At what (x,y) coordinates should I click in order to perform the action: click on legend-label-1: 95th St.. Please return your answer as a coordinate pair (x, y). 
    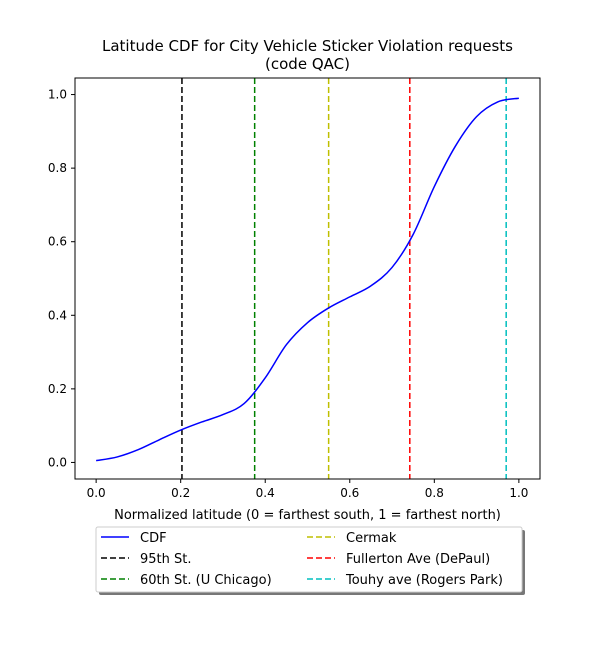
    Looking at the image, I should click on (166, 559).